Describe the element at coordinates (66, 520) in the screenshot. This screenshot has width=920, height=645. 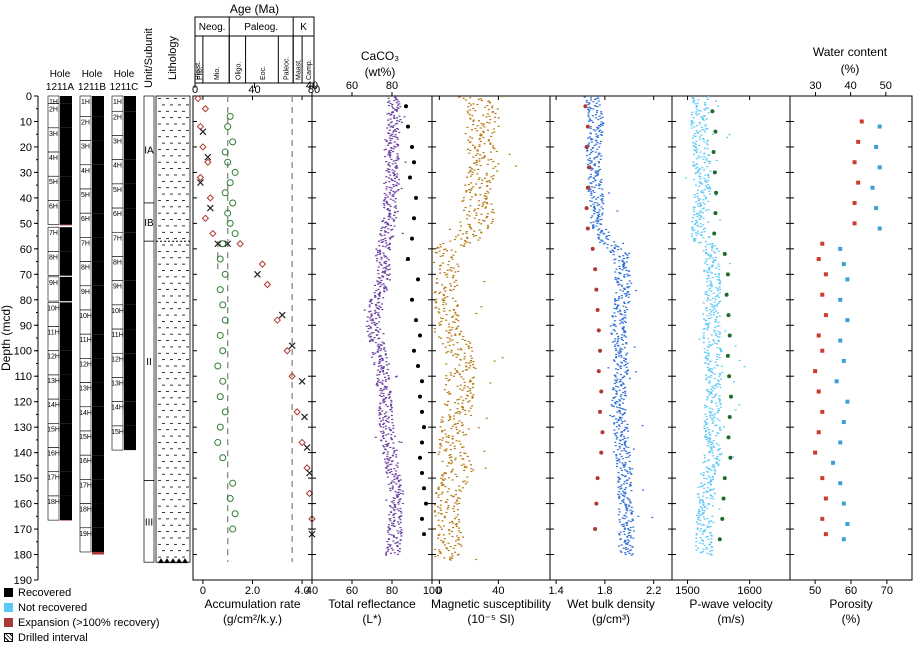
I see `core-expansion-bar` at that location.